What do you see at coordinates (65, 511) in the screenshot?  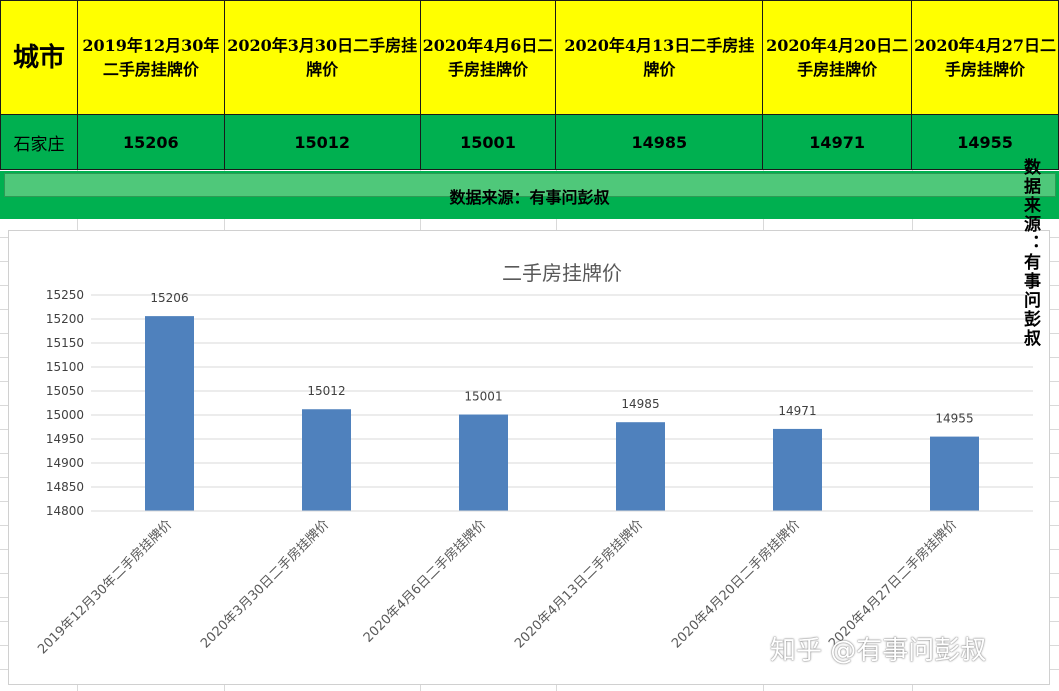 I see `y-tick-label: 14800` at bounding box center [65, 511].